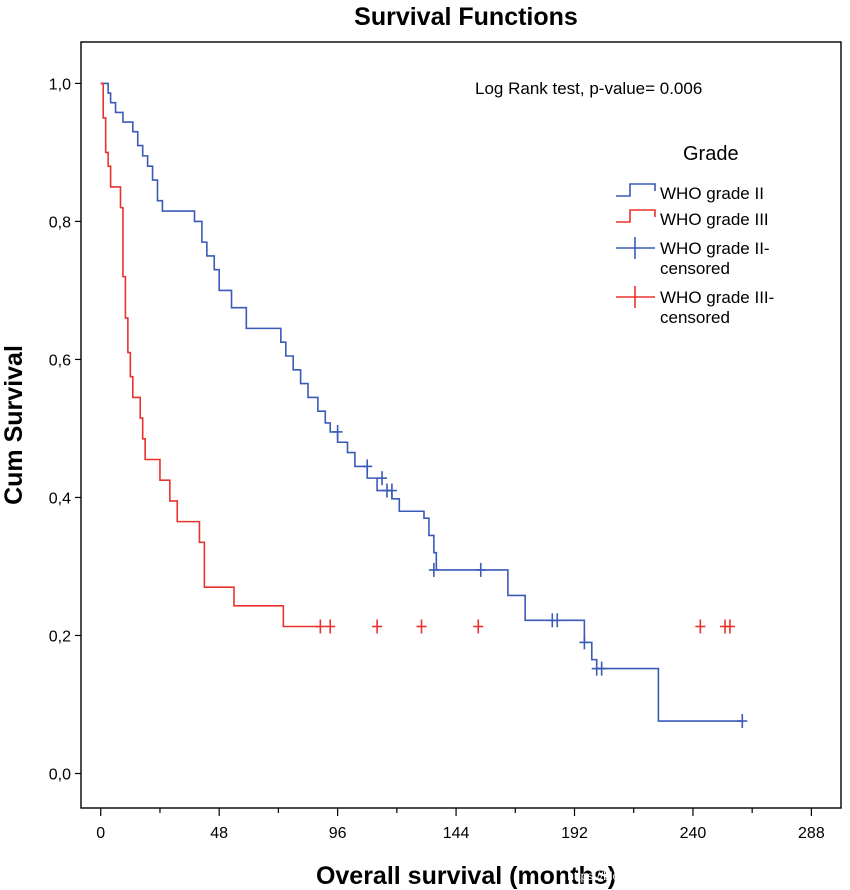 The width and height of the screenshot is (850, 890). I want to click on x-tick-label: 0, so click(100, 833).